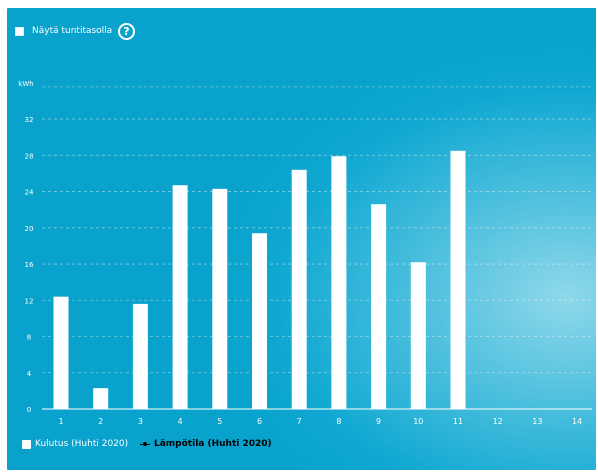 Image resolution: width=598 pixels, height=474 pixels. I want to click on legend-item-temperature: Lämpötila (Huhti 2020), so click(206, 444).